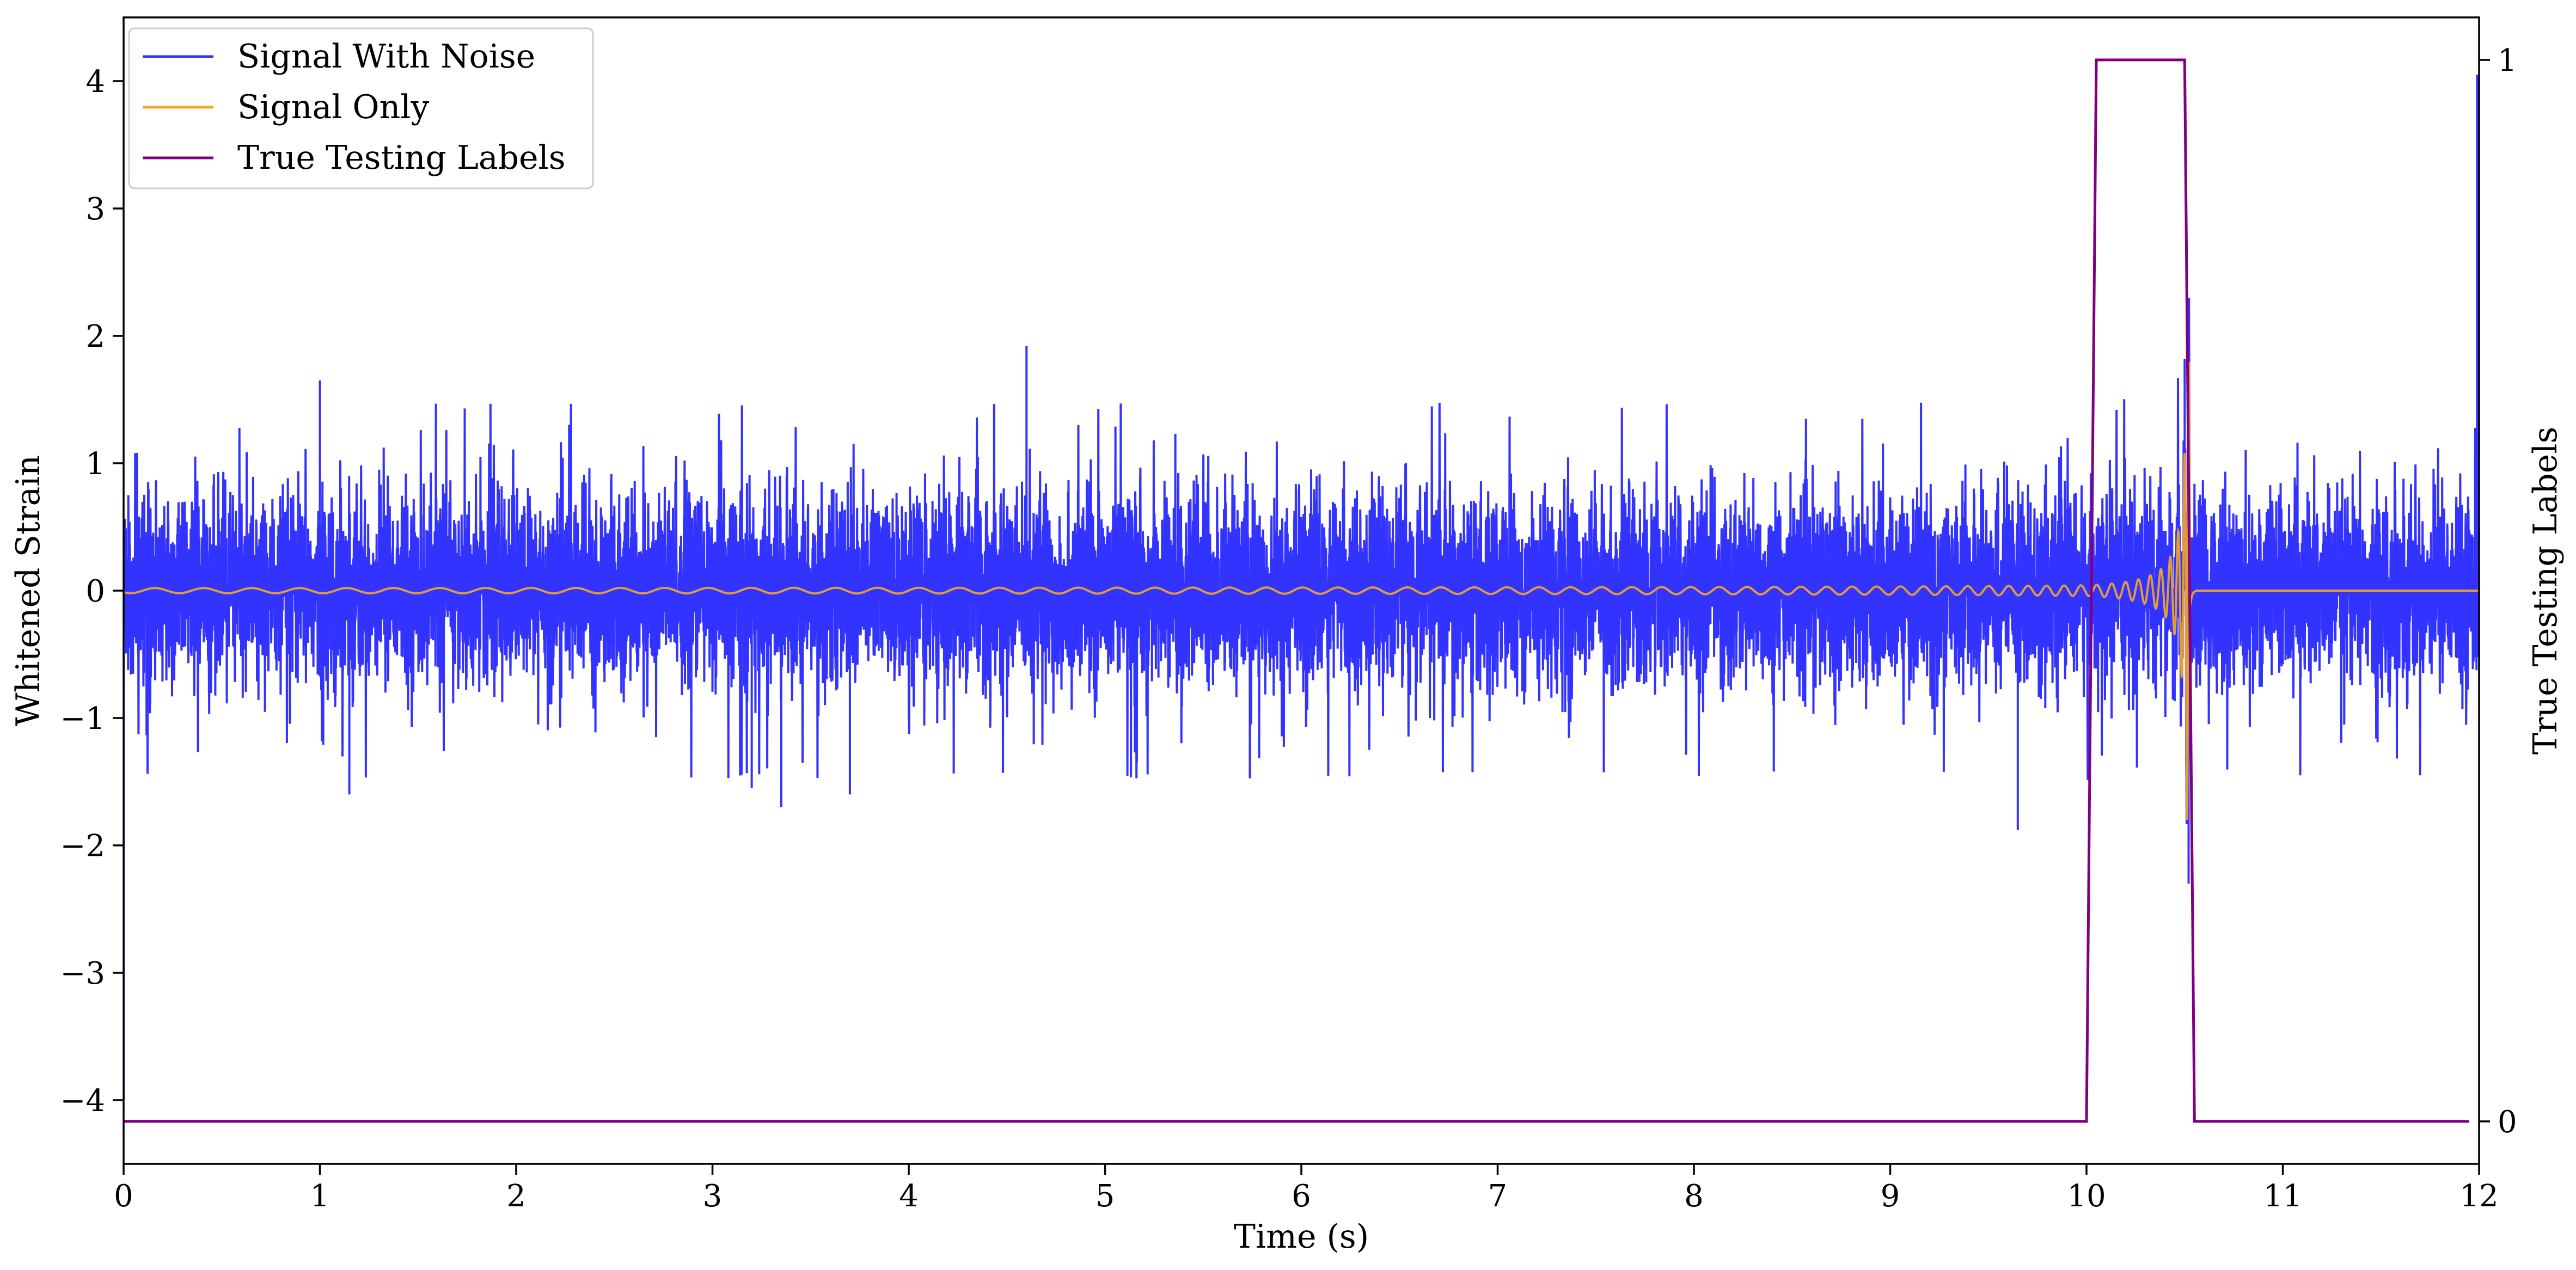 The height and width of the screenshot is (1270, 2576). Describe the element at coordinates (2507, 1122) in the screenshot. I see `y2-tick-label: 0` at that location.